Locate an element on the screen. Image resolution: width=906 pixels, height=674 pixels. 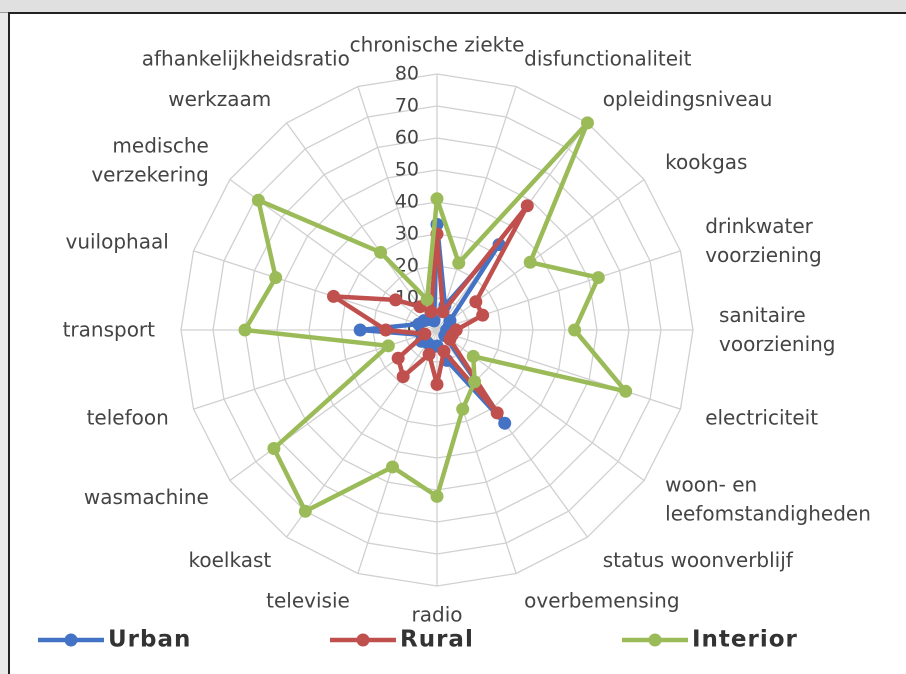
category-label: status woonverblijf is located at coordinates (697, 559).